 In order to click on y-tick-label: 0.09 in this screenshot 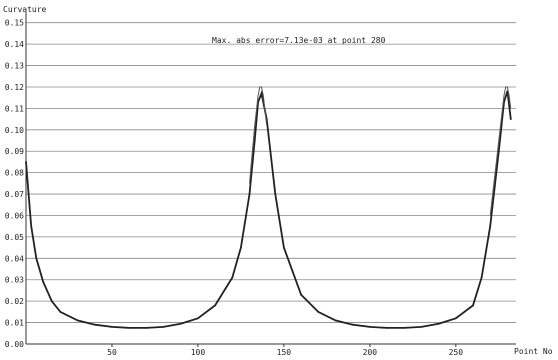, I will do `click(14, 151)`.